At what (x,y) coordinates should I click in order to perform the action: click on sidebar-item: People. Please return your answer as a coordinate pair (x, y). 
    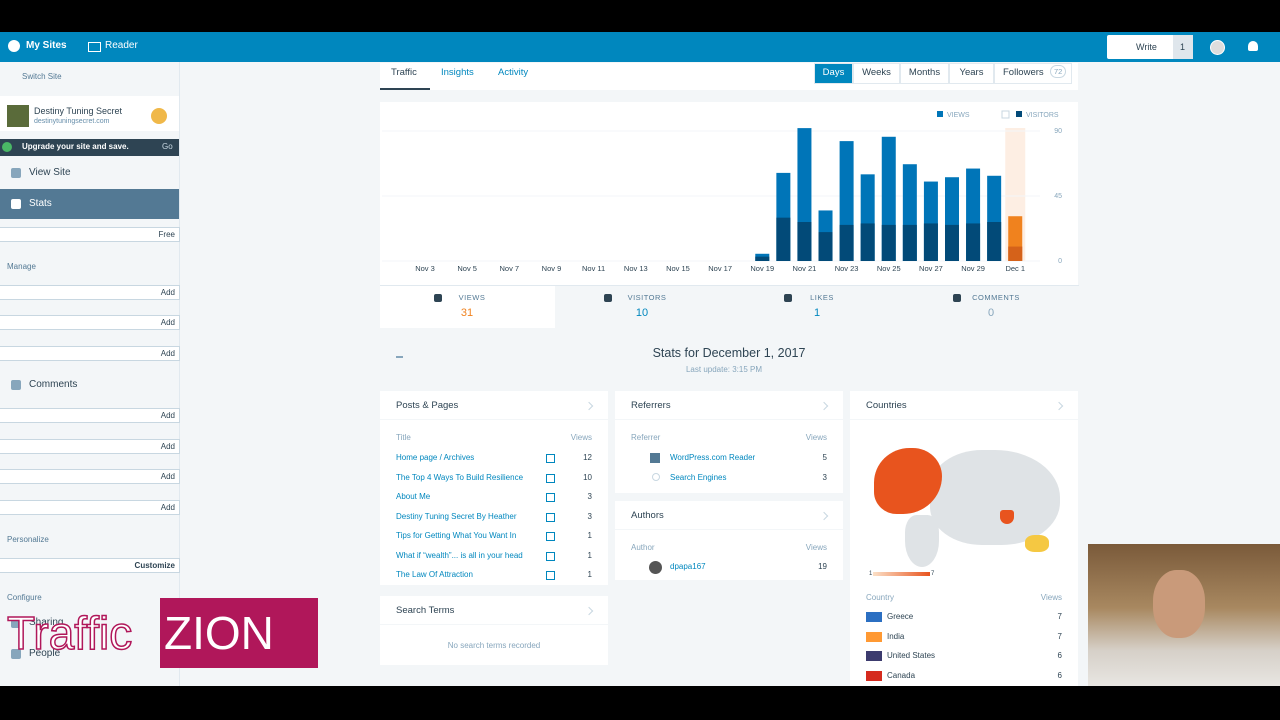
    Looking at the image, I should click on (45, 653).